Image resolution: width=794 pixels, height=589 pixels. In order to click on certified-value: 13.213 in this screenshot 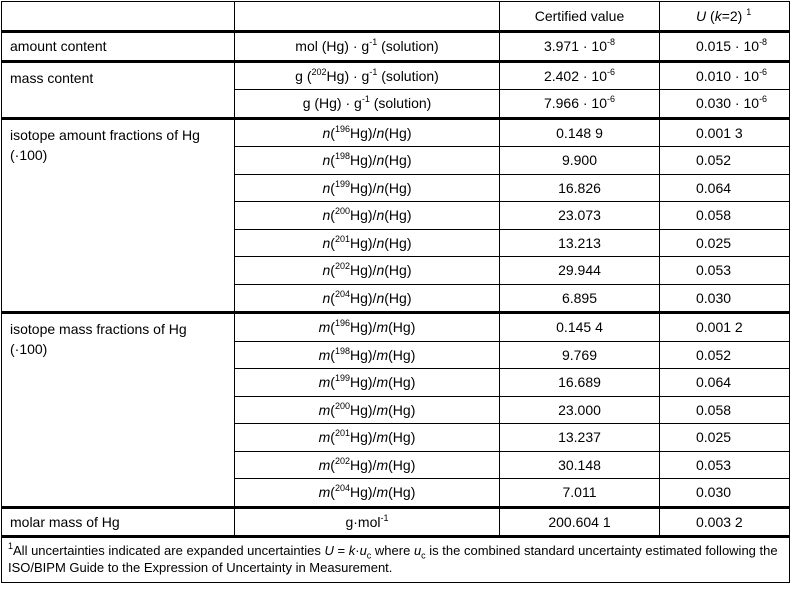, I will do `click(579, 242)`.